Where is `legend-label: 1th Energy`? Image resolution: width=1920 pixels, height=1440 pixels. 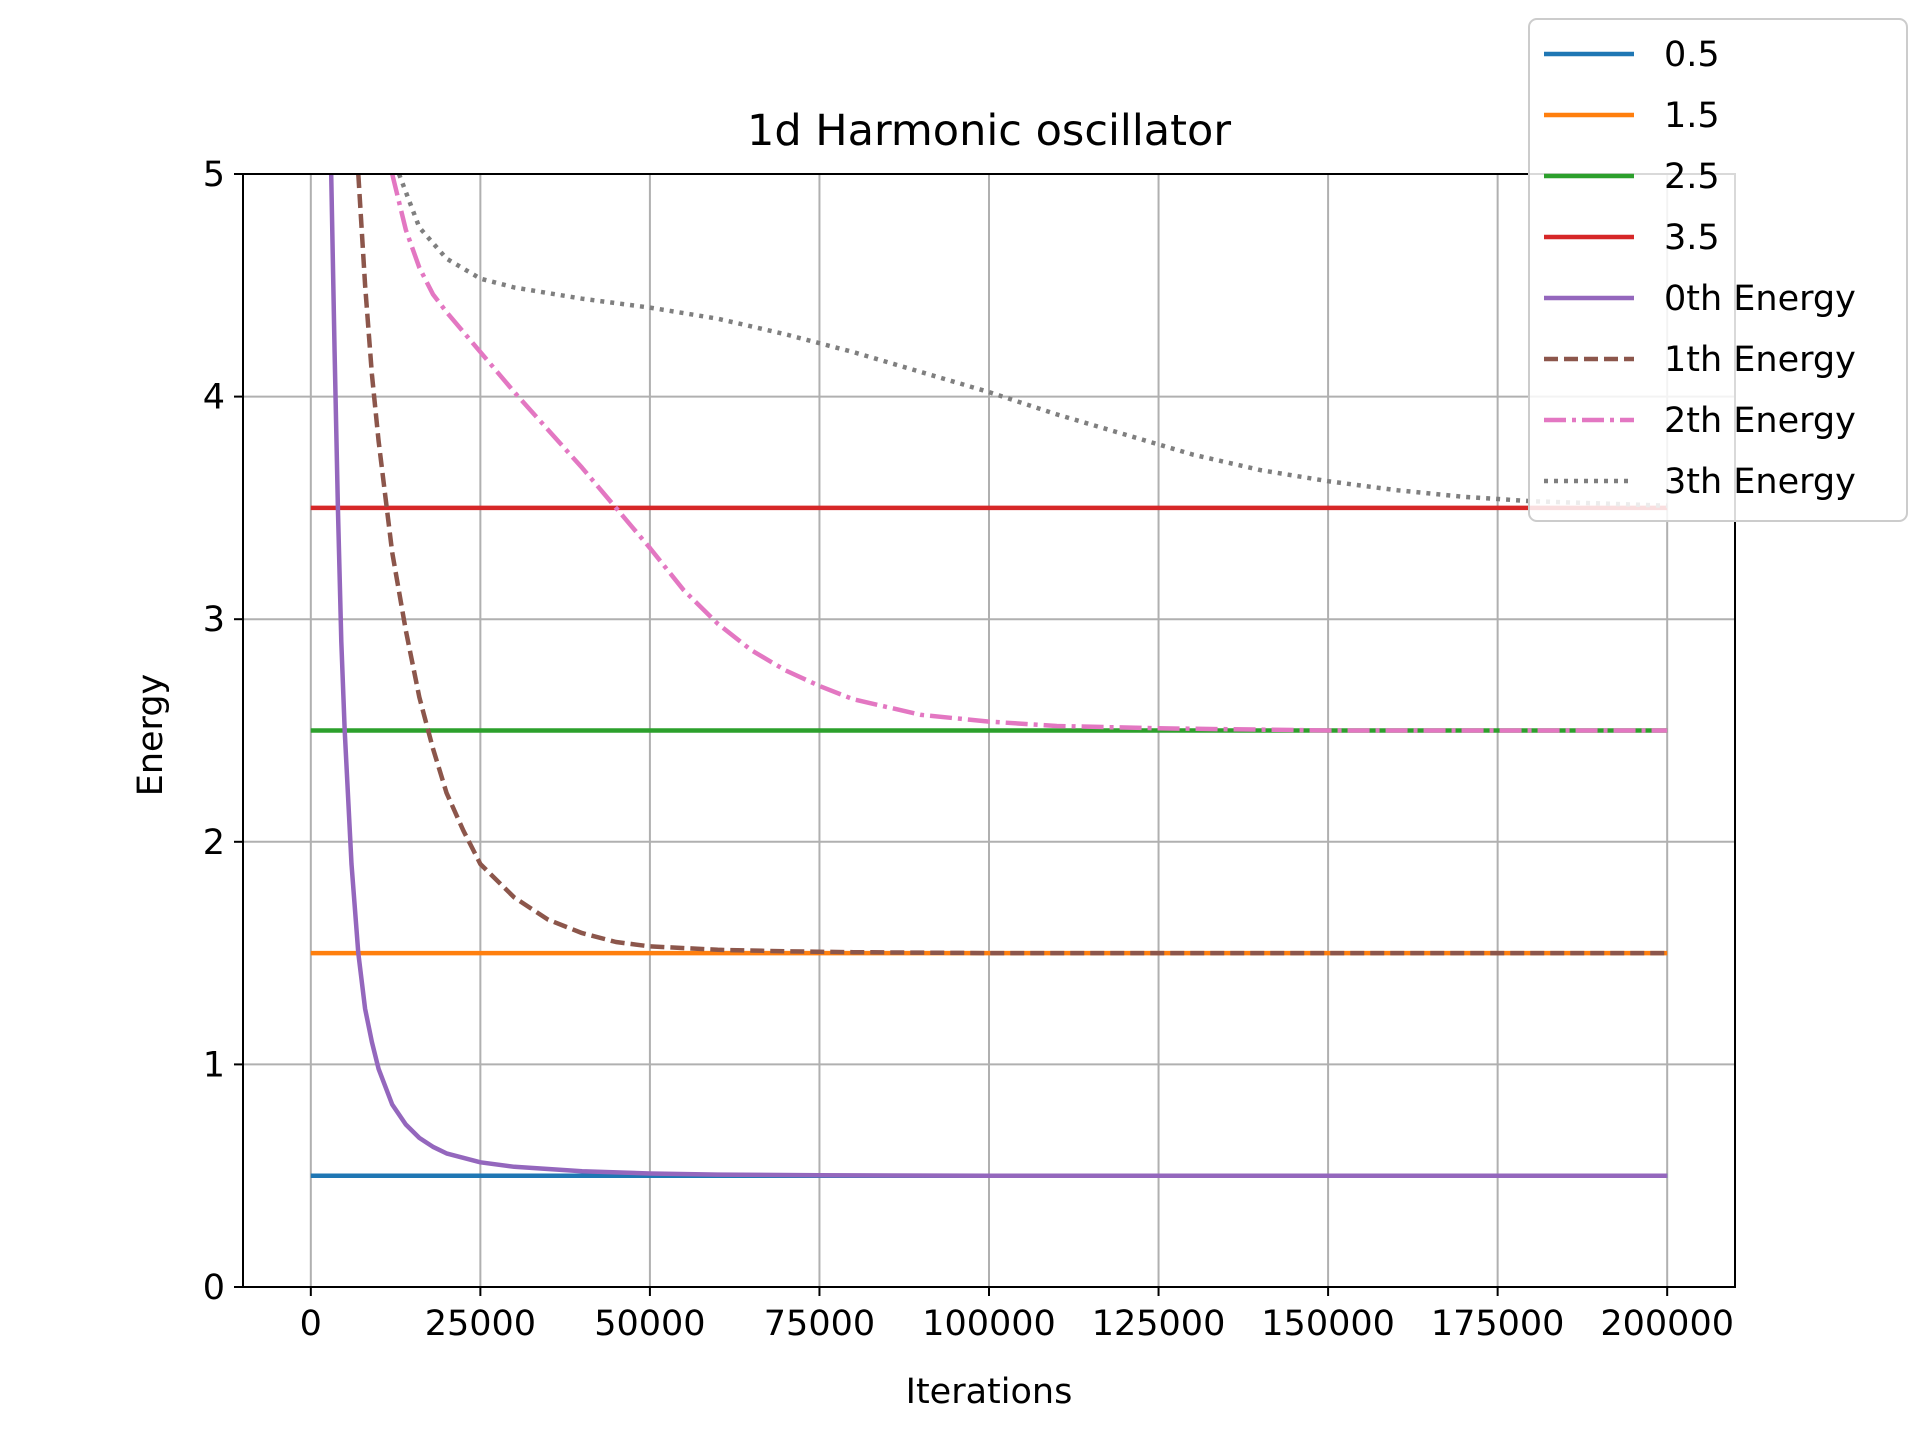
legend-label: 1th Energy is located at coordinates (1760, 360).